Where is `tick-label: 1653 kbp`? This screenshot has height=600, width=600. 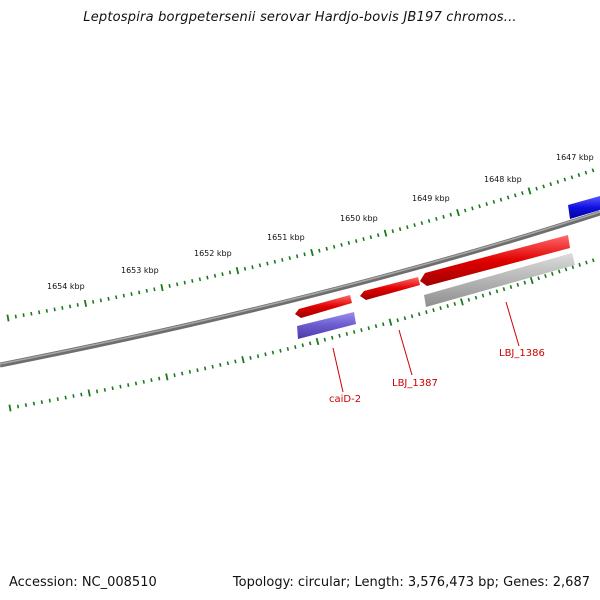 tick-label: 1653 kbp is located at coordinates (140, 270).